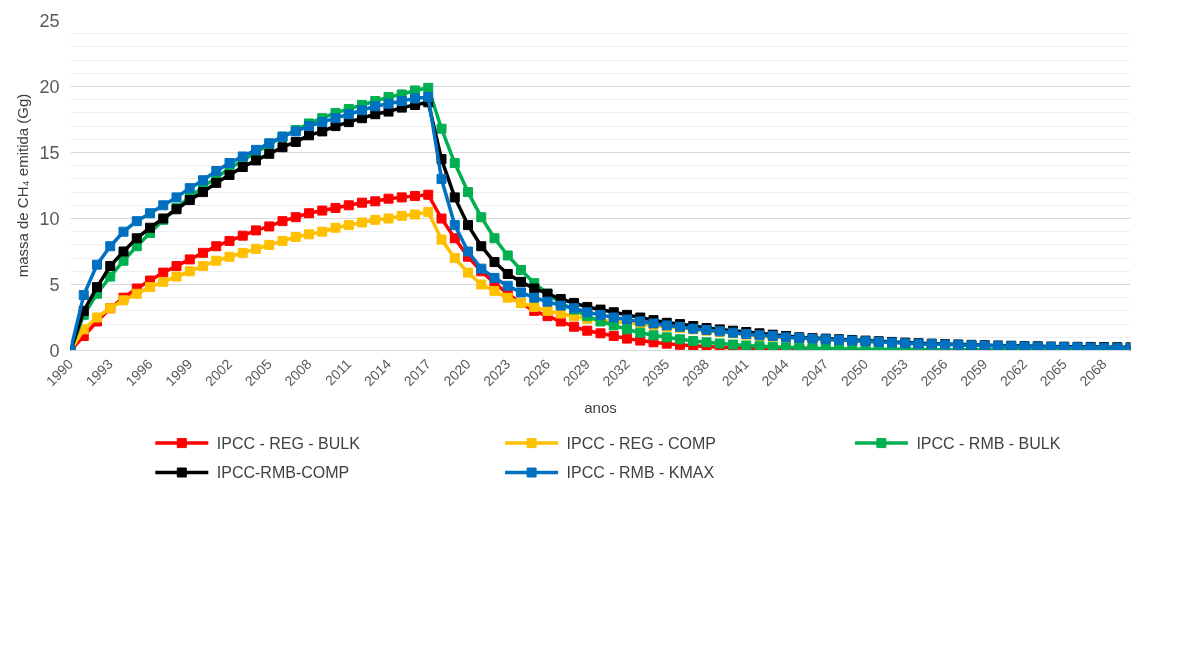 The width and height of the screenshot is (1194, 661). What do you see at coordinates (49, 87) in the screenshot?
I see `y-tick-label: 20` at bounding box center [49, 87].